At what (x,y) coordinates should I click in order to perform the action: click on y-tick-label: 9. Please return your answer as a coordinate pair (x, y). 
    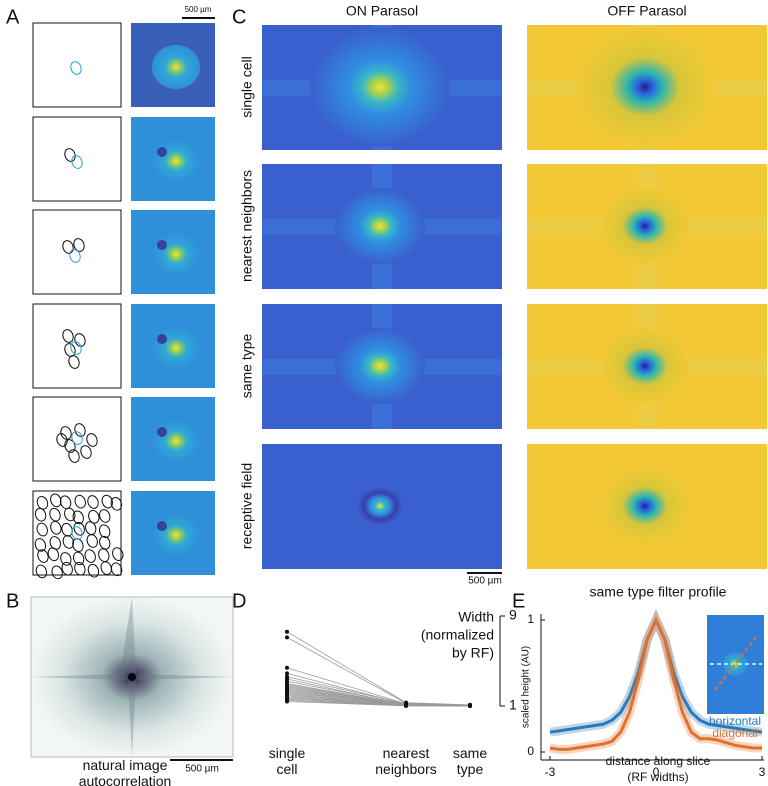
    Looking at the image, I should click on (513, 615).